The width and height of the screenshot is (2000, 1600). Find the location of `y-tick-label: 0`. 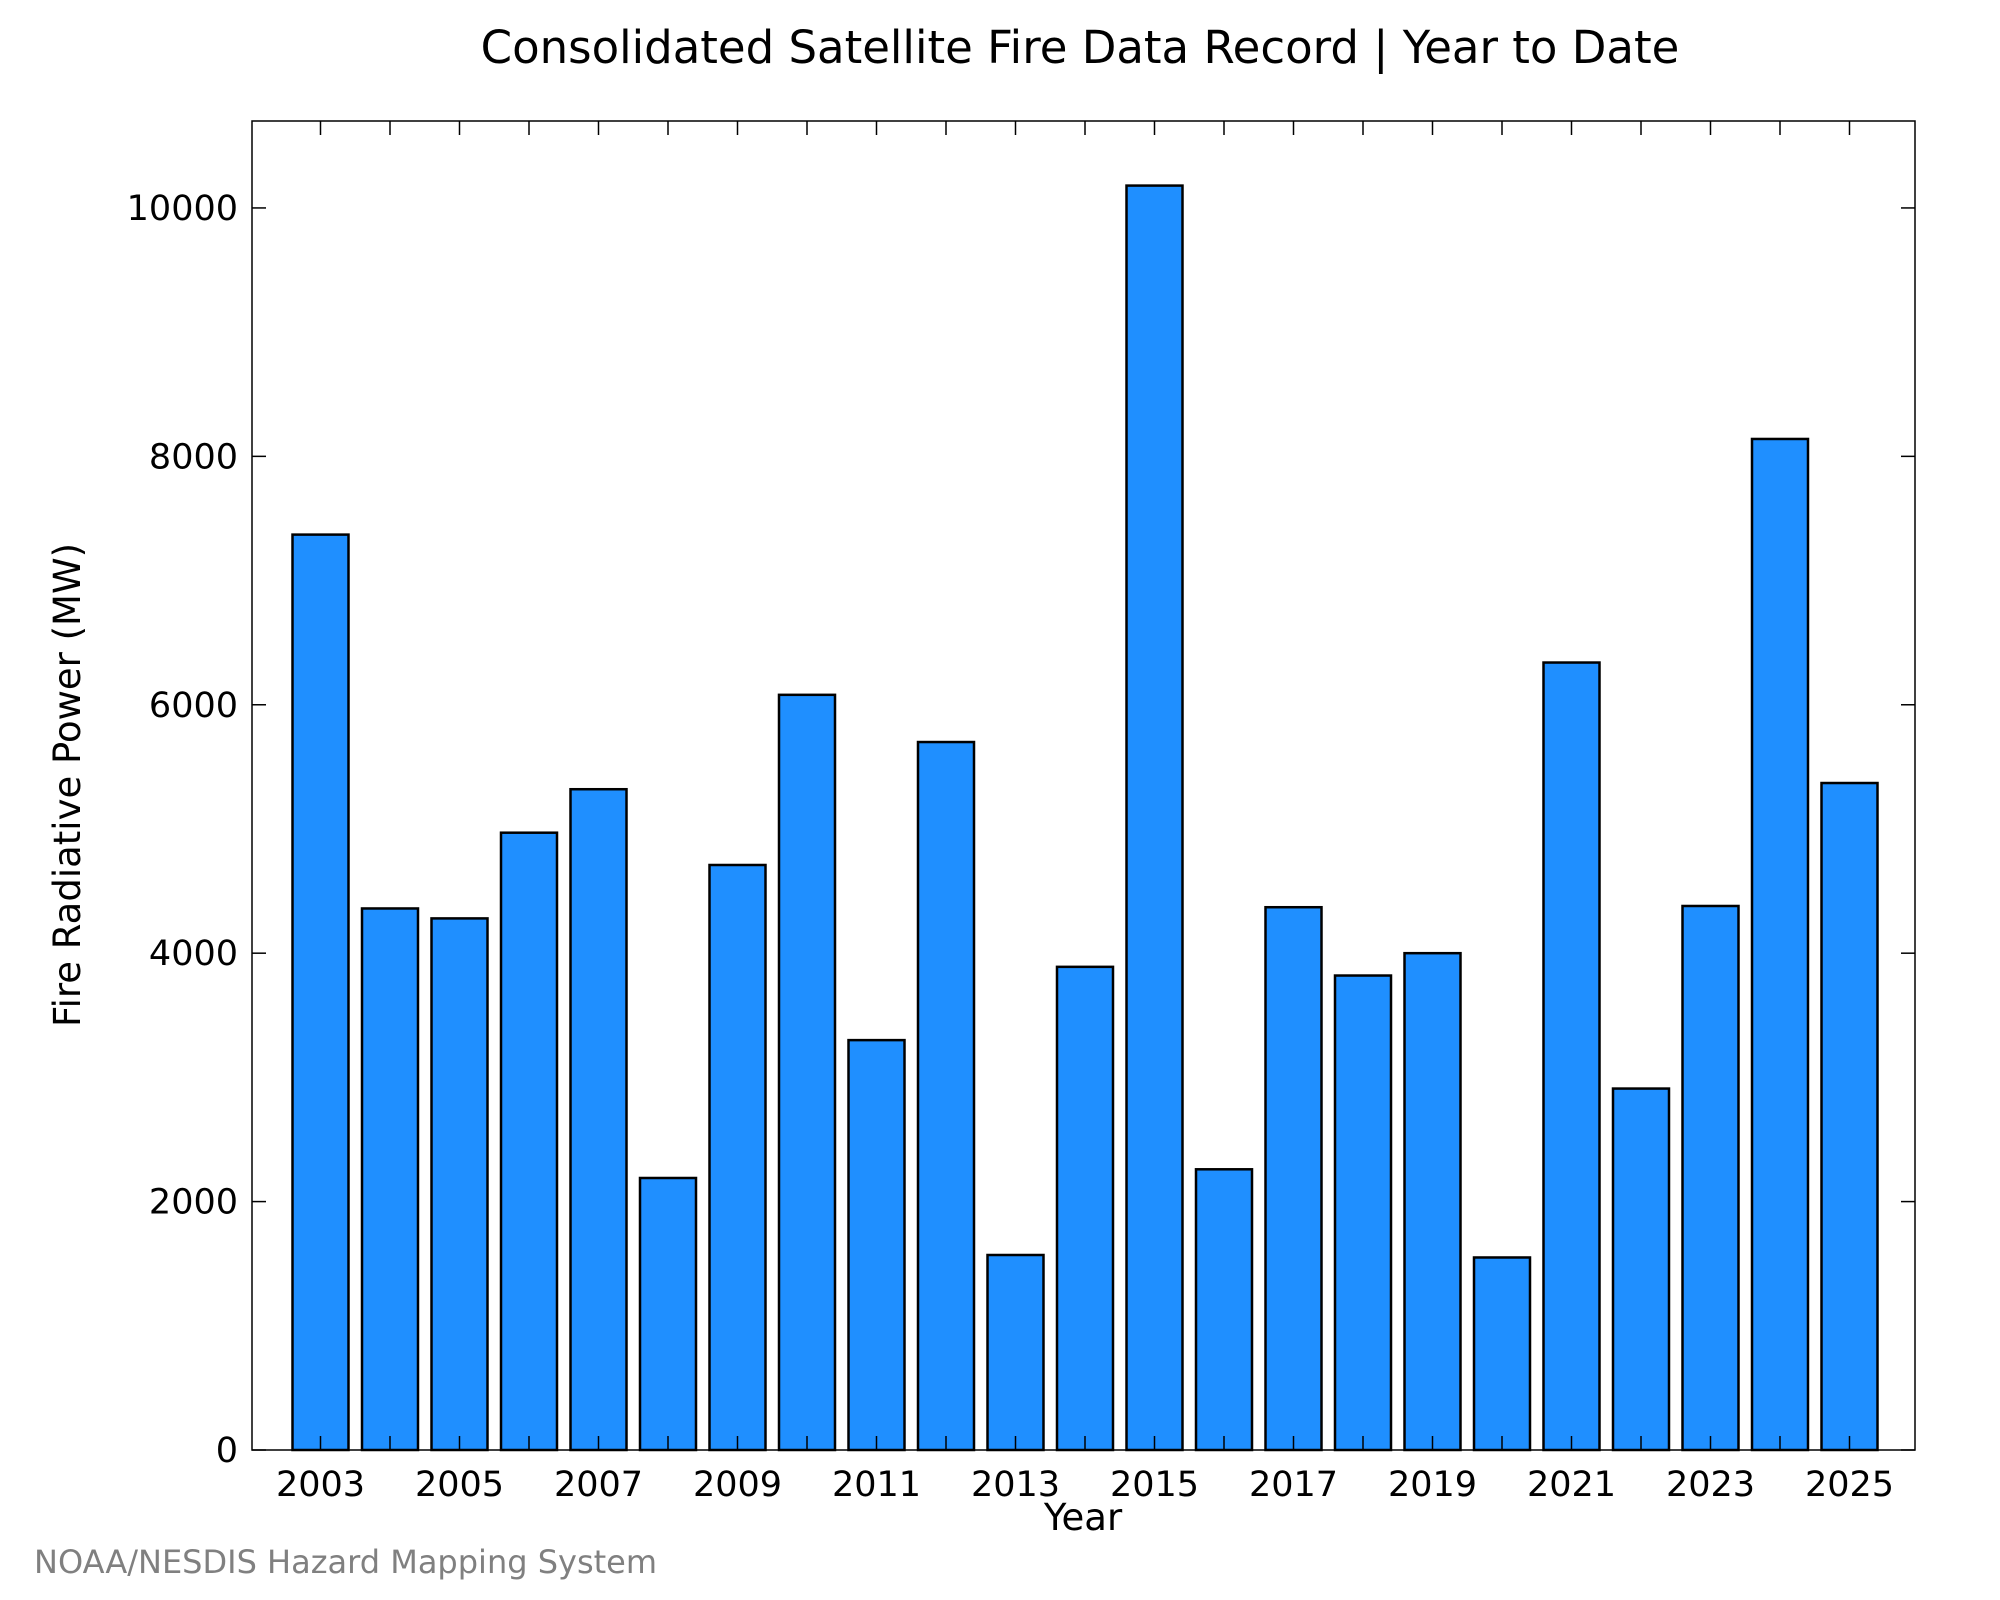

y-tick-label: 0 is located at coordinates (227, 1451).